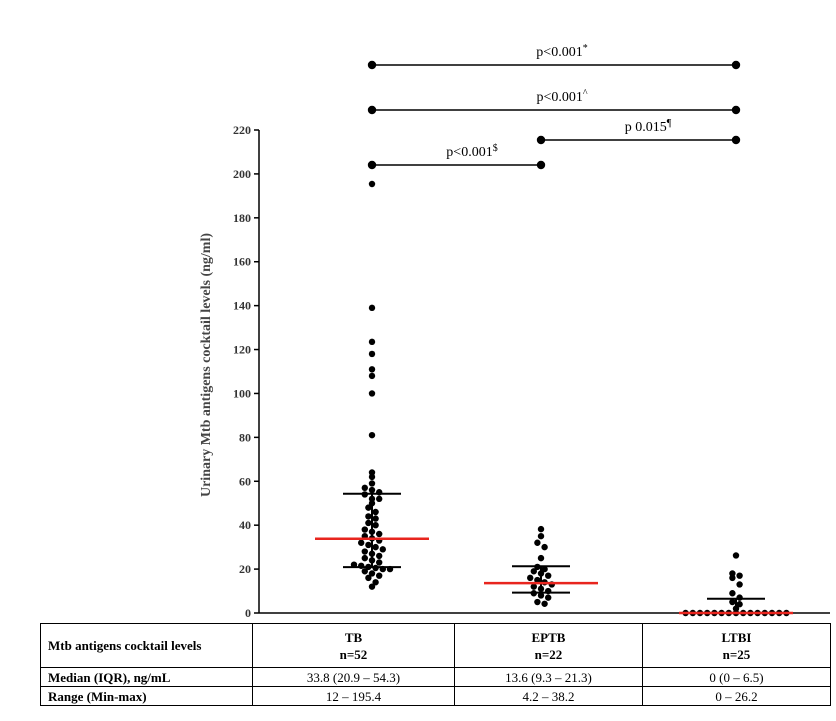 The image size is (836, 721). What do you see at coordinates (242, 393) in the screenshot?
I see `y-tick-label: 100` at bounding box center [242, 393].